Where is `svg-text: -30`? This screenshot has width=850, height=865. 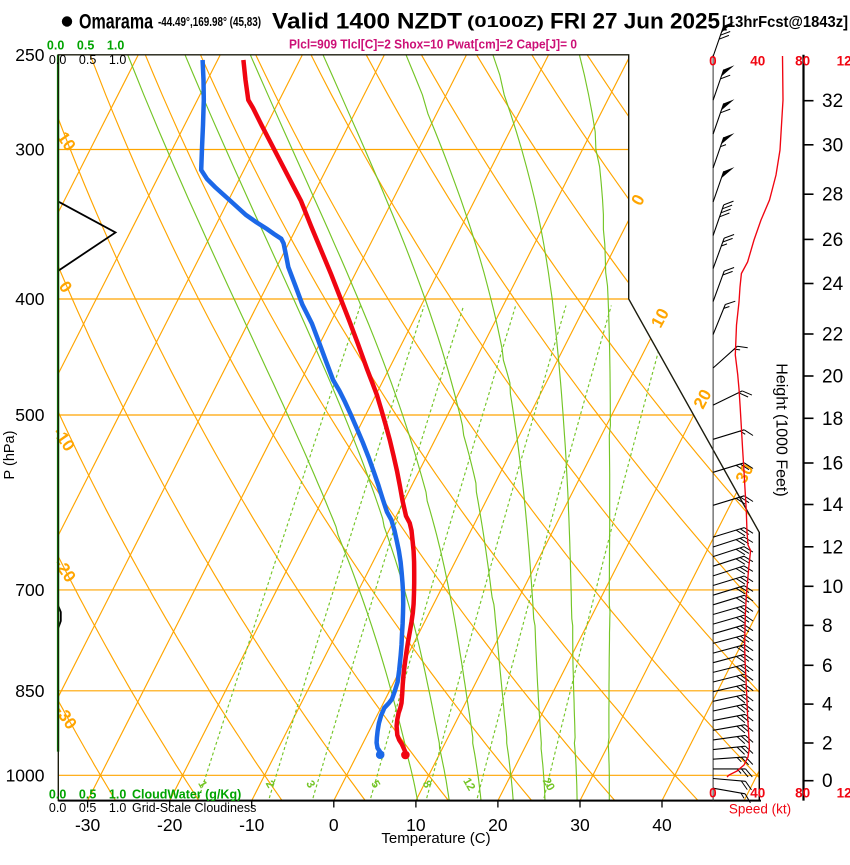 svg-text: -30 is located at coordinates (88, 825).